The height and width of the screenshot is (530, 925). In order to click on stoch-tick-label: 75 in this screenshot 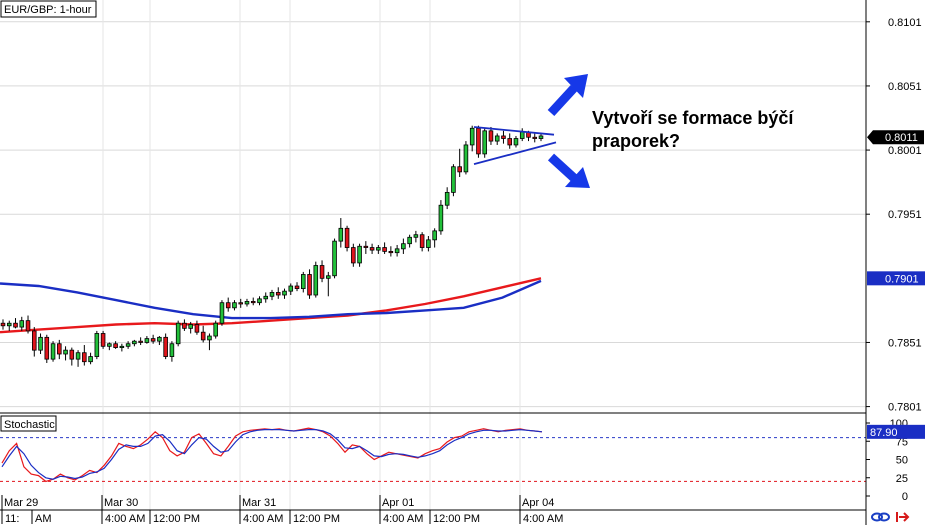, I will do `click(902, 442)`.